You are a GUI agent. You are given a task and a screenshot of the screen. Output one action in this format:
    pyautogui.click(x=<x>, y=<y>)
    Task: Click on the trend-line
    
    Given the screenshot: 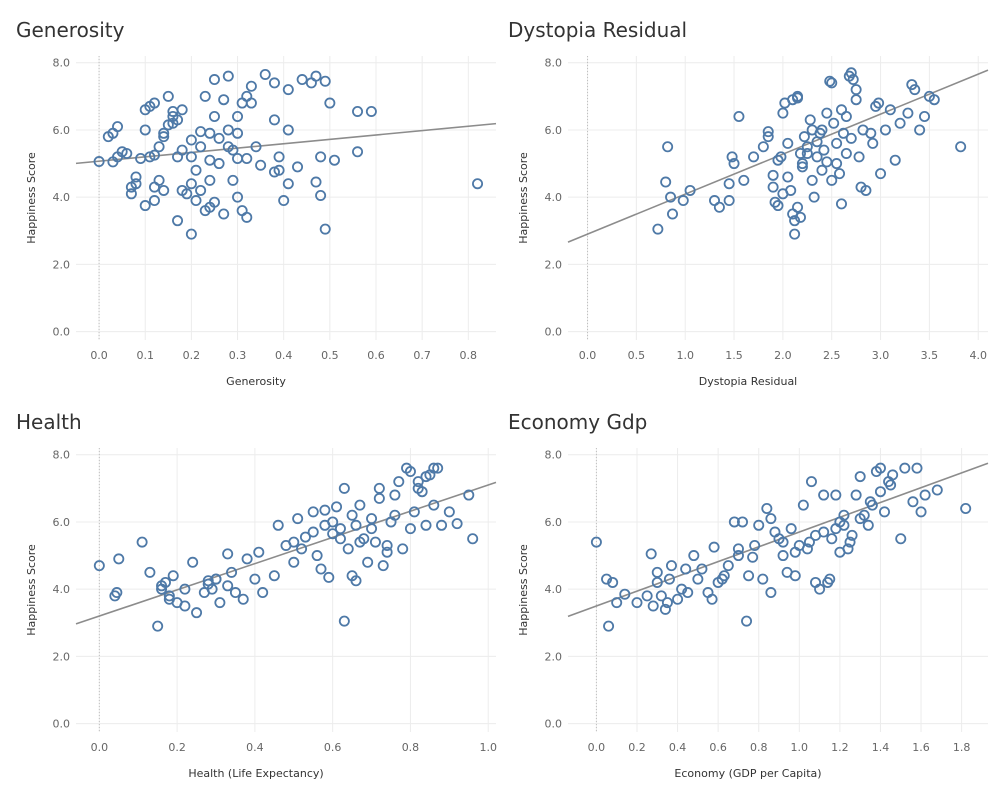 What is the action you would take?
    pyautogui.click(x=286, y=553)
    